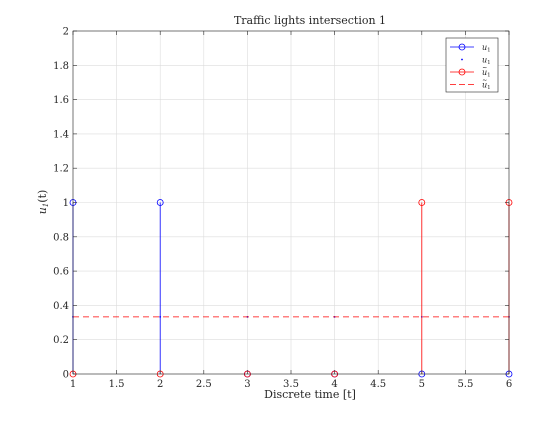  Describe the element at coordinates (66, 32) in the screenshot. I see `y-tick-label: 2` at that location.